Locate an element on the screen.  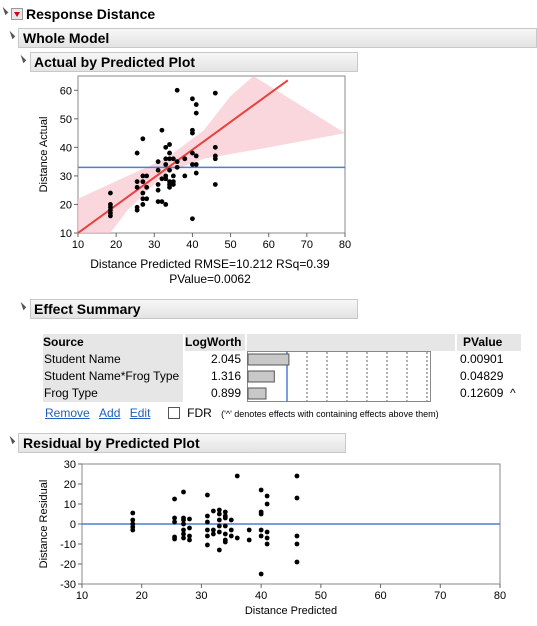
residual-plot-toggle-icon is located at coordinates (11, 440).